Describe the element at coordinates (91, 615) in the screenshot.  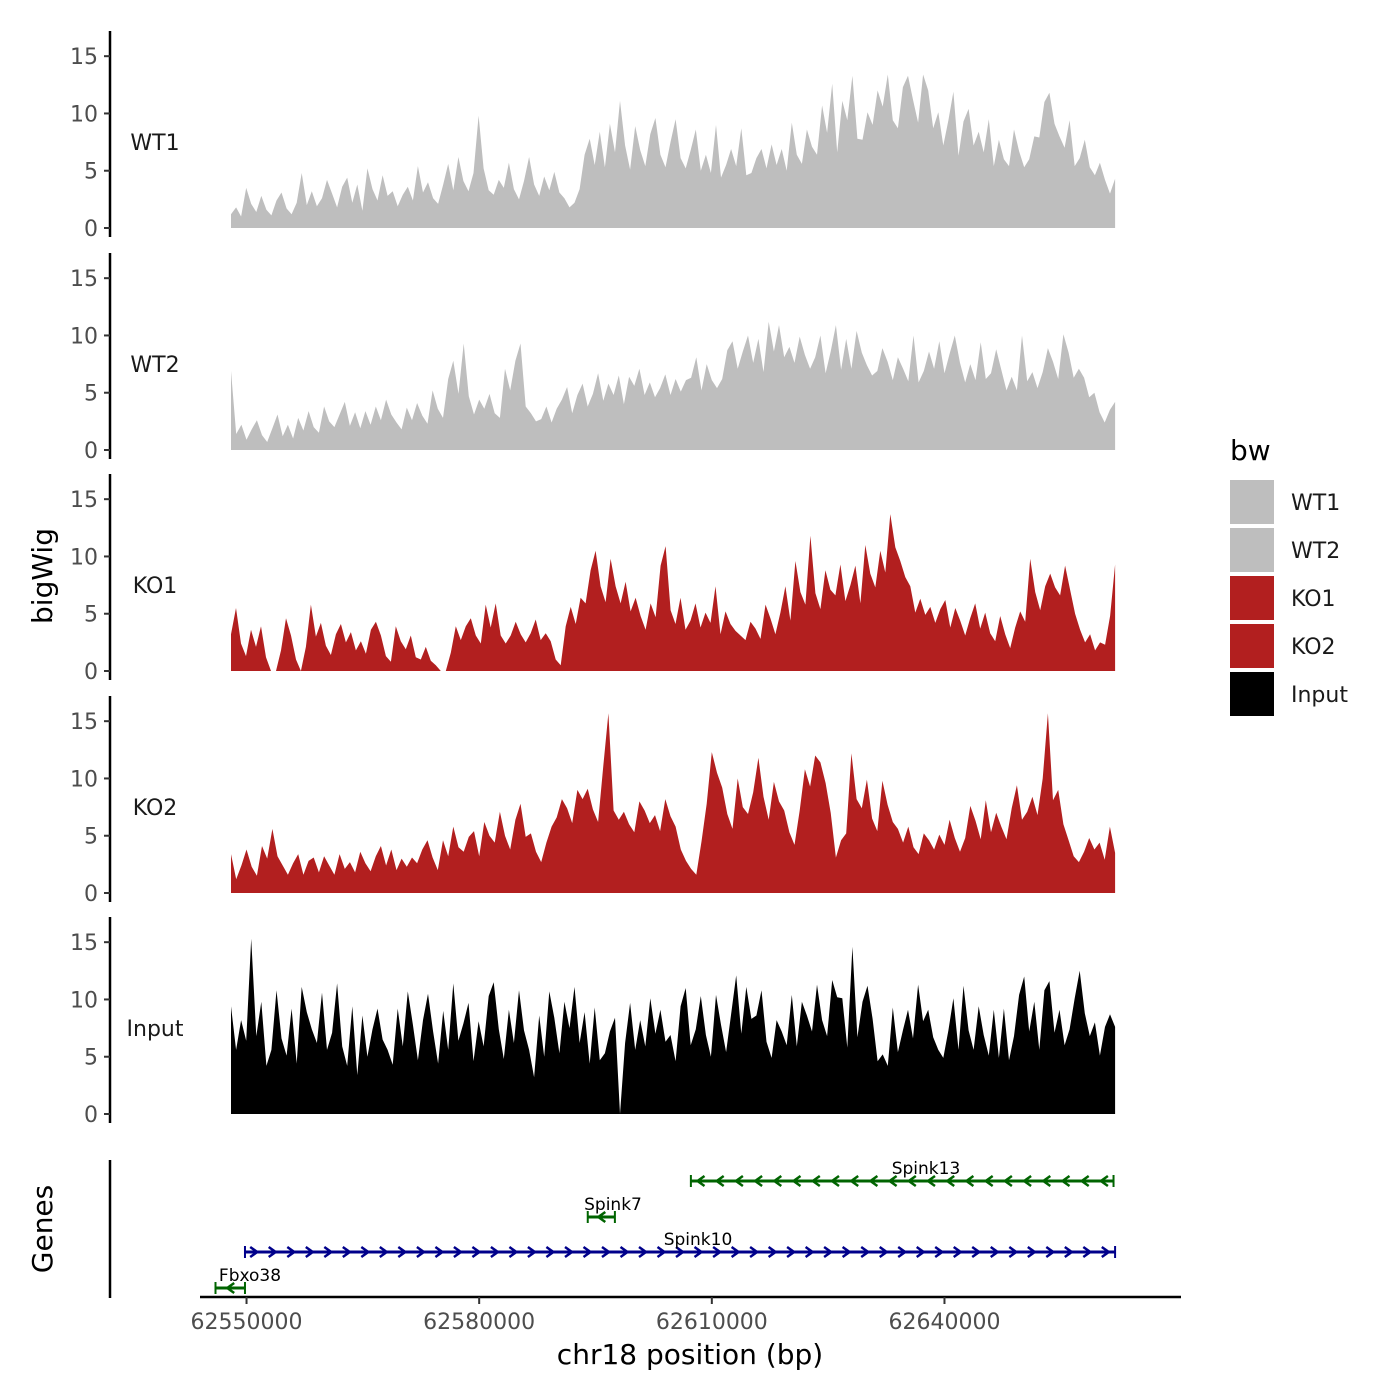
I see `y-tick-label-ko1-5: 5` at that location.